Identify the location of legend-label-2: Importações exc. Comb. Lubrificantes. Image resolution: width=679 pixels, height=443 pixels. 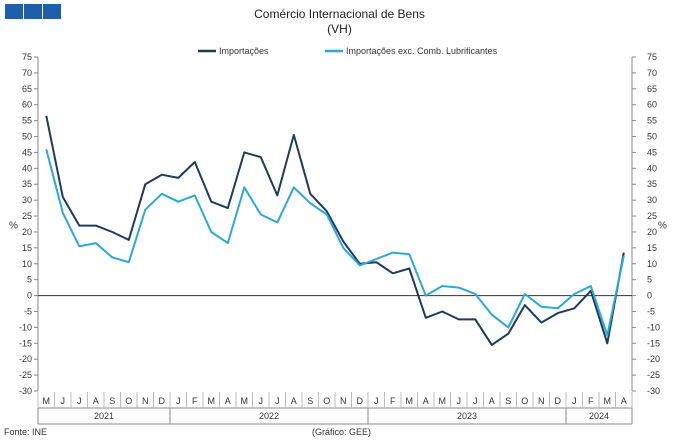
(422, 51).